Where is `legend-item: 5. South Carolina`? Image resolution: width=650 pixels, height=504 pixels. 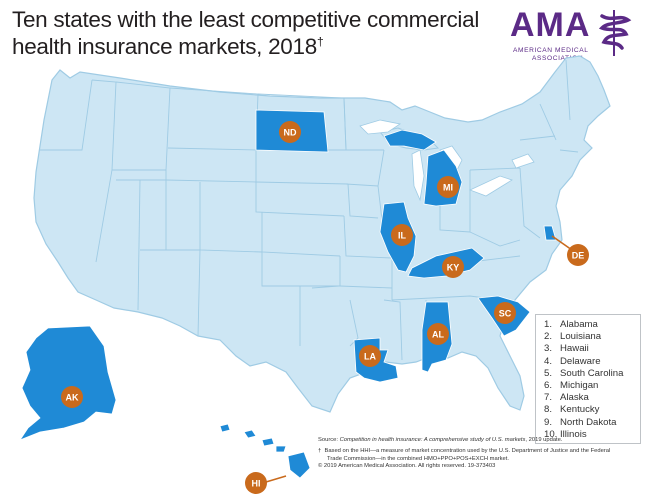 legend-item: 5. South Carolina is located at coordinates (584, 373).